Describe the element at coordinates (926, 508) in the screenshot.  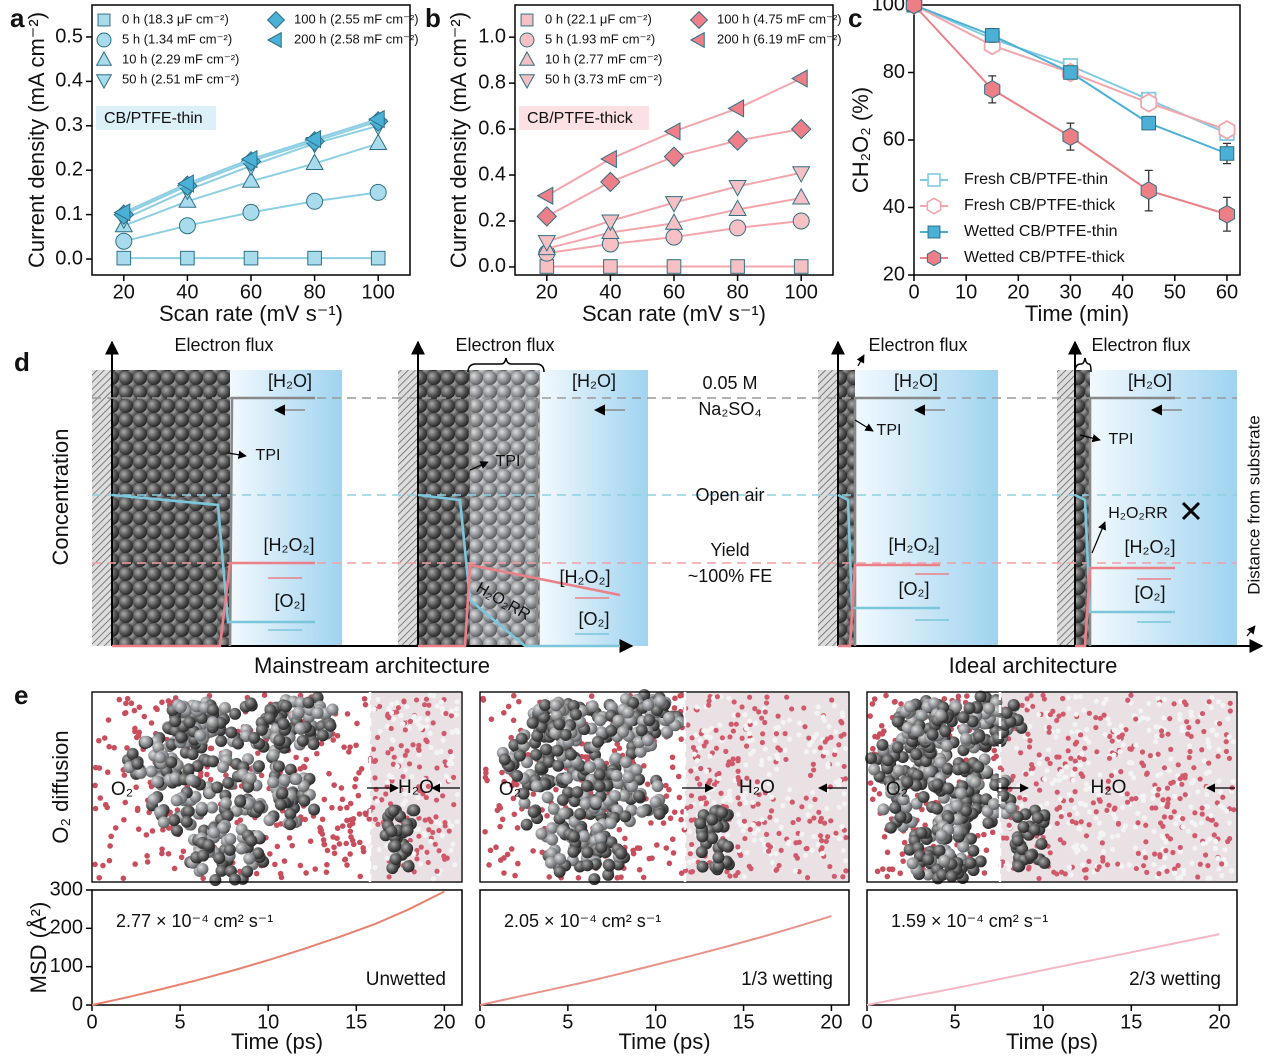
I see `electrolyte` at that location.